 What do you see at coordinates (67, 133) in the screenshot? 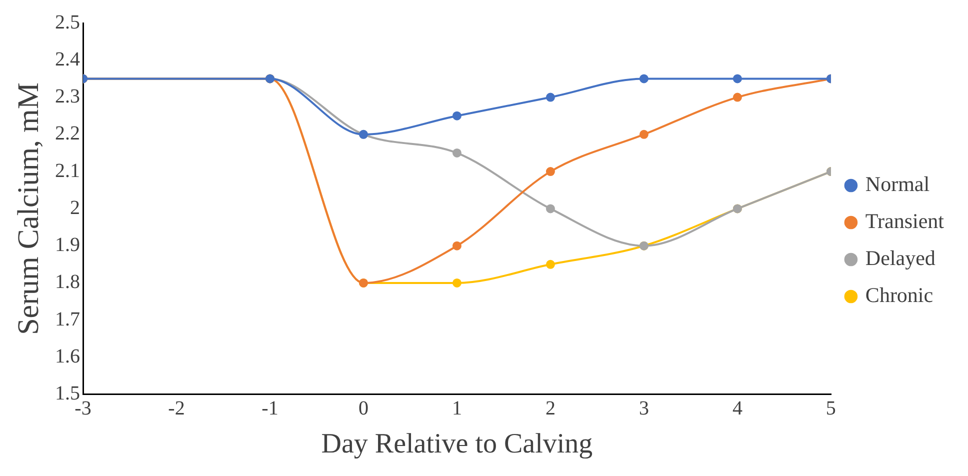
I see `y-tick-label: 2.2` at bounding box center [67, 133].